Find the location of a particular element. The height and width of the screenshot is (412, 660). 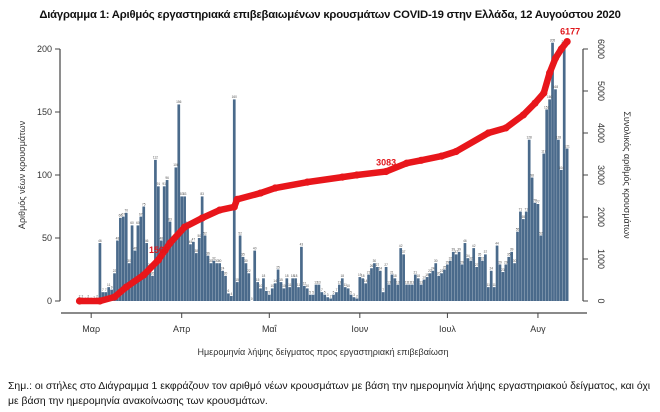

right-axis-tick-label: 5000 is located at coordinates (601, 91).